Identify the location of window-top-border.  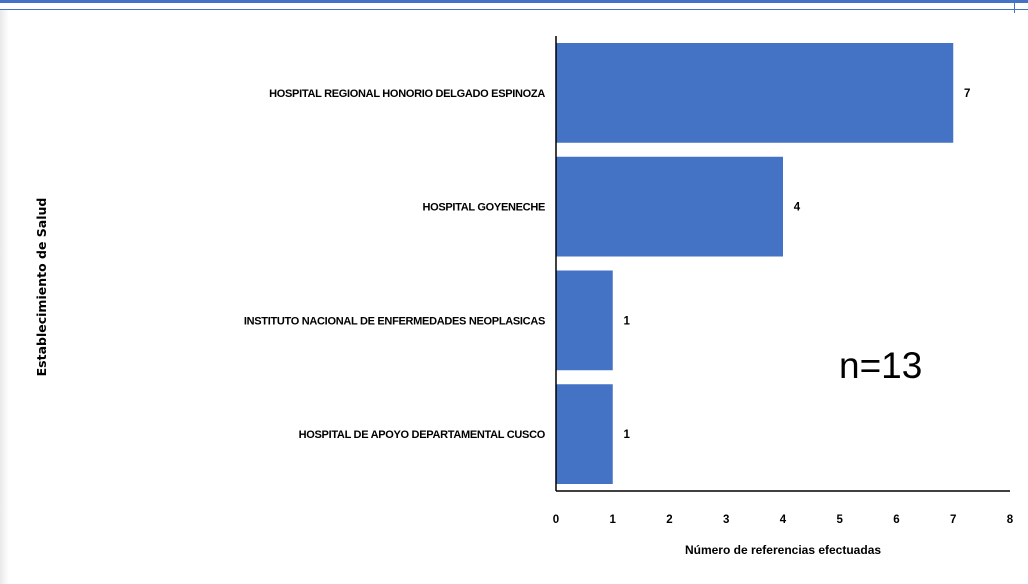
(514, 6).